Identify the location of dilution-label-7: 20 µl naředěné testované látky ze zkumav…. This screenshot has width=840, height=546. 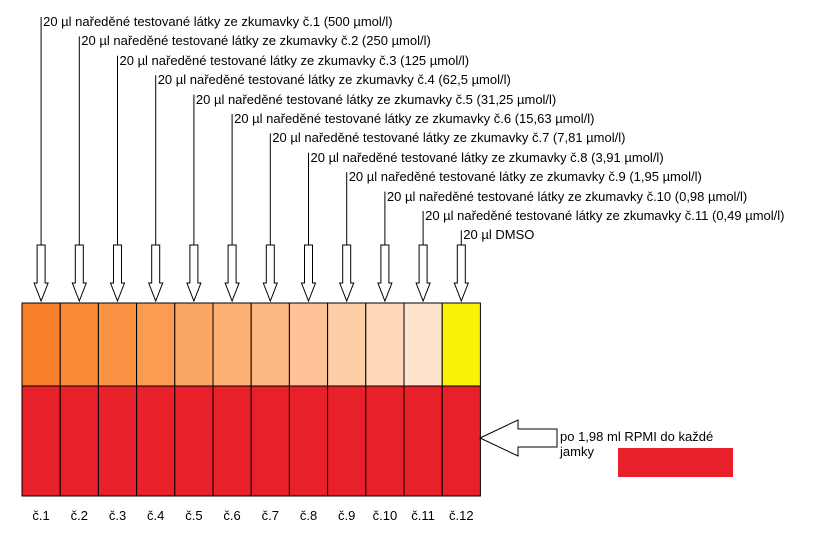
(449, 138).